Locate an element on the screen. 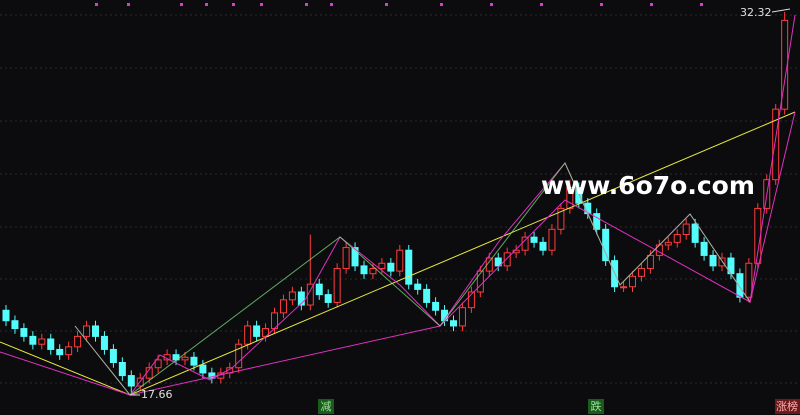 This screenshot has height=415, width=800. high-label: 32.32 is located at coordinates (756, 12).